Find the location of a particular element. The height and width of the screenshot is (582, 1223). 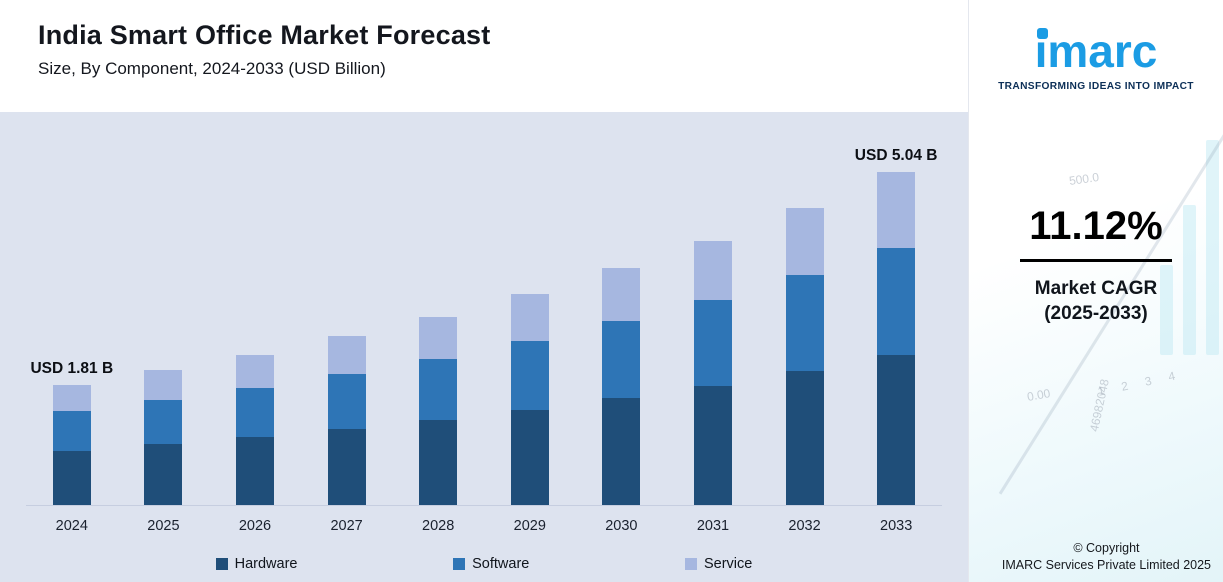

x-axis-label: 2025 is located at coordinates (163, 526).